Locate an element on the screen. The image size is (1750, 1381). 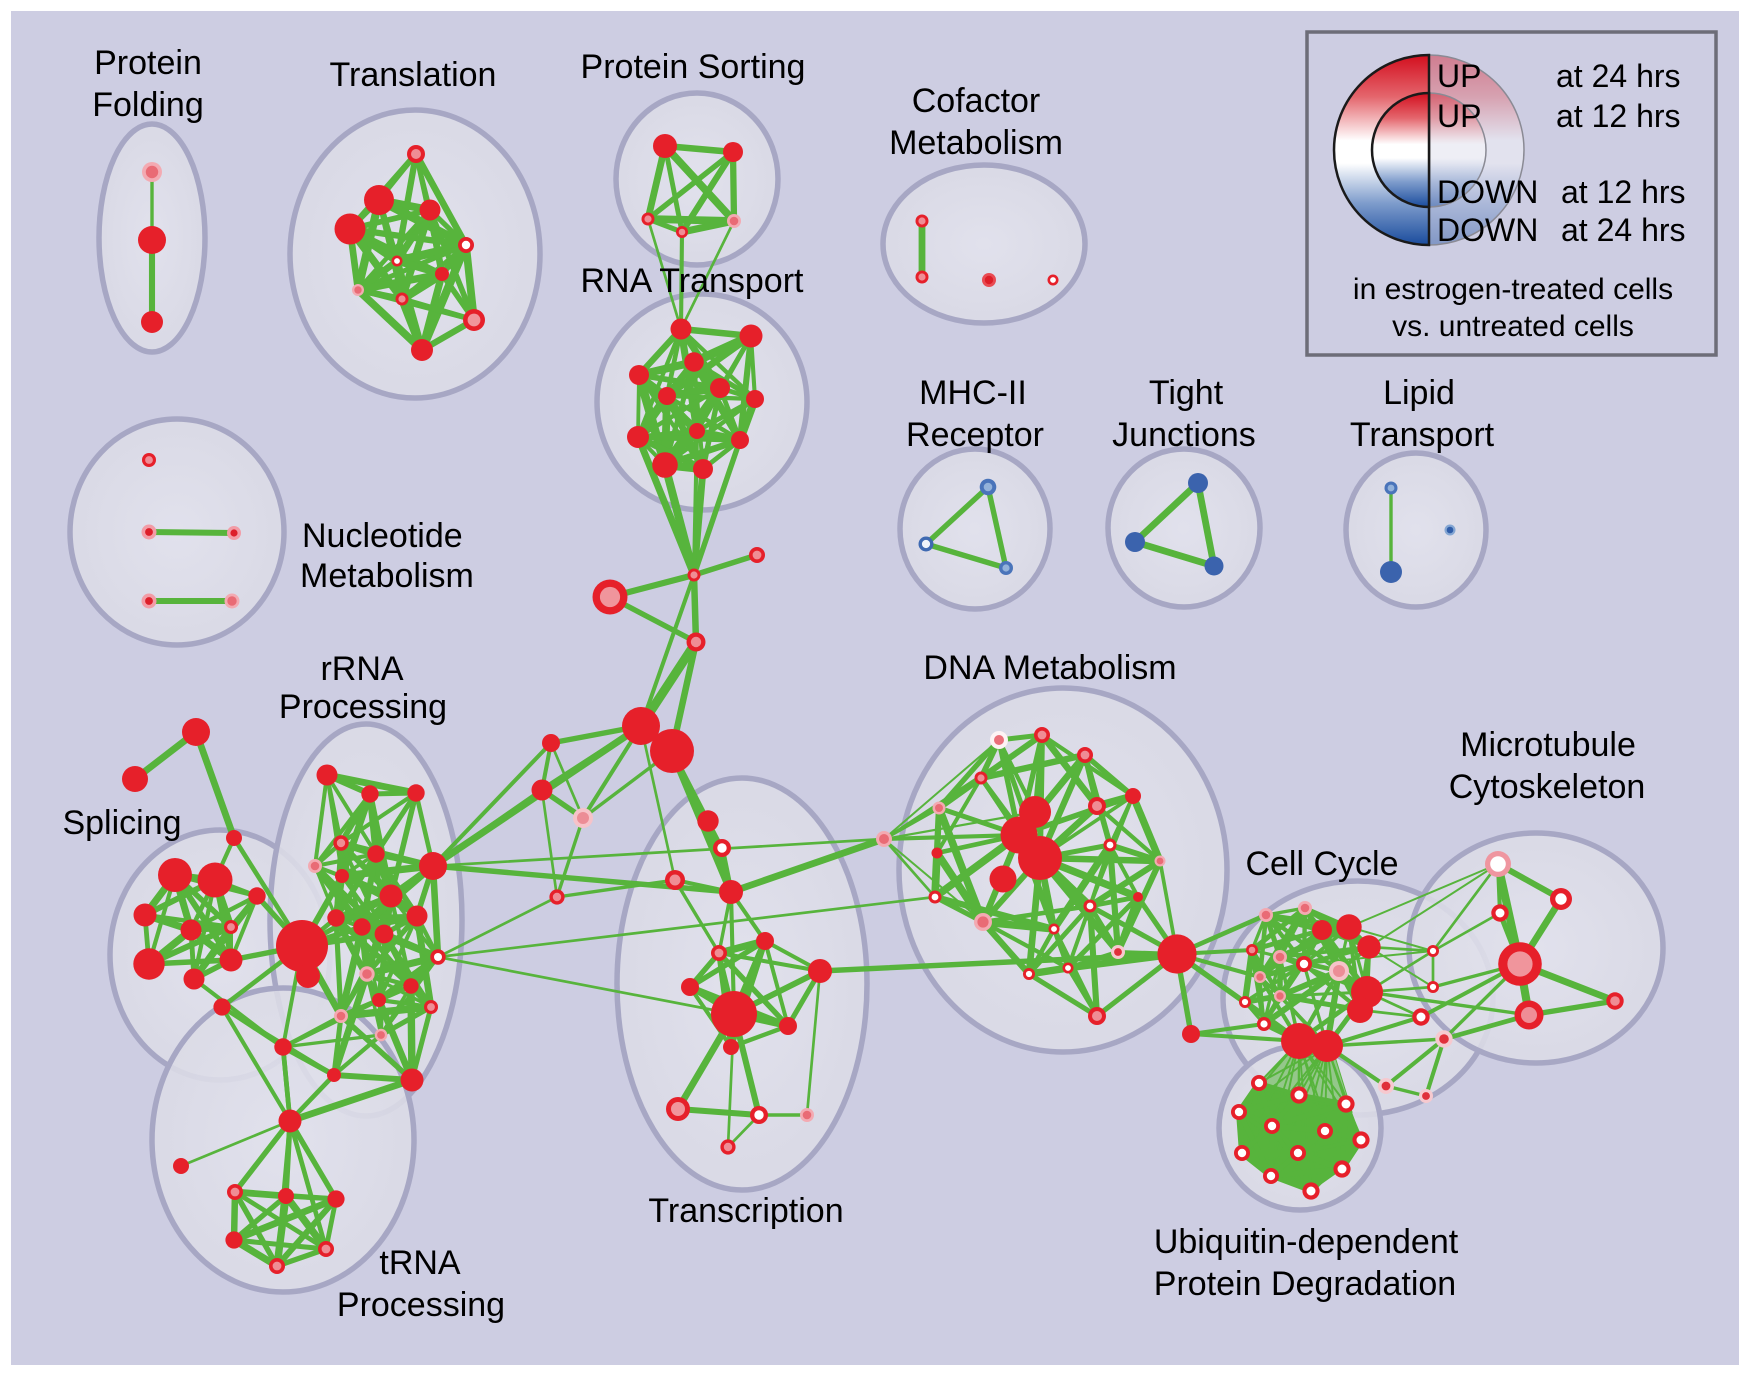
svg-text: Protein Degradation is located at coordinates (1305, 1284).